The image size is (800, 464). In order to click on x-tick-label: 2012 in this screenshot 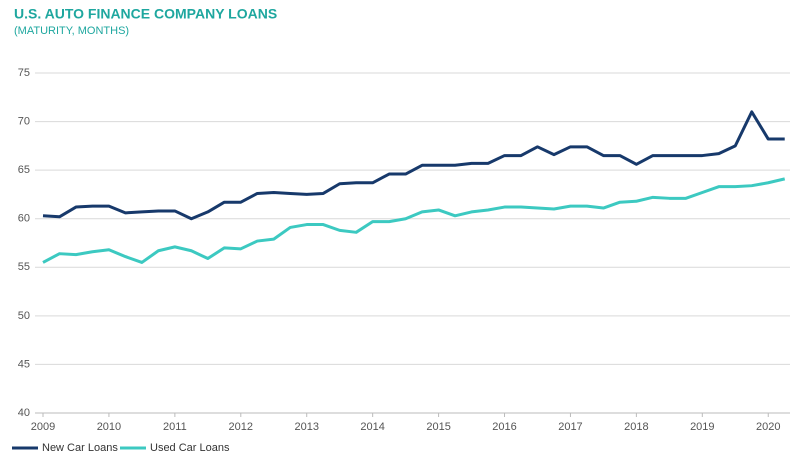, I will do `click(241, 427)`.